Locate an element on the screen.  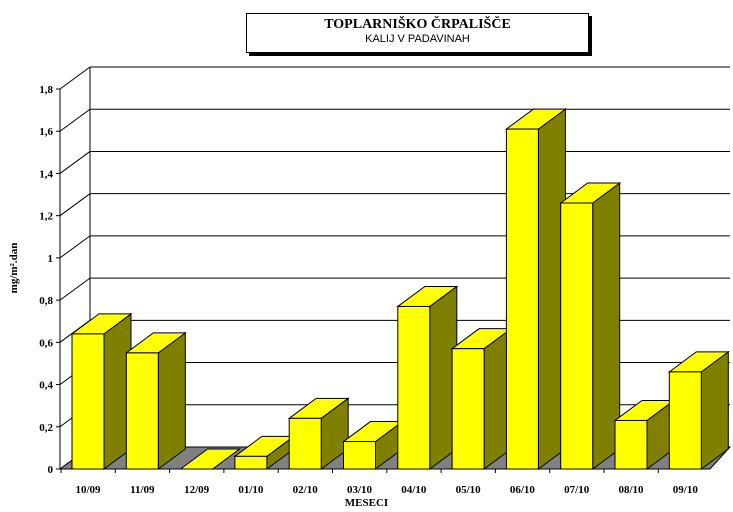
y-tick-label: 1,8 is located at coordinates (46, 90).